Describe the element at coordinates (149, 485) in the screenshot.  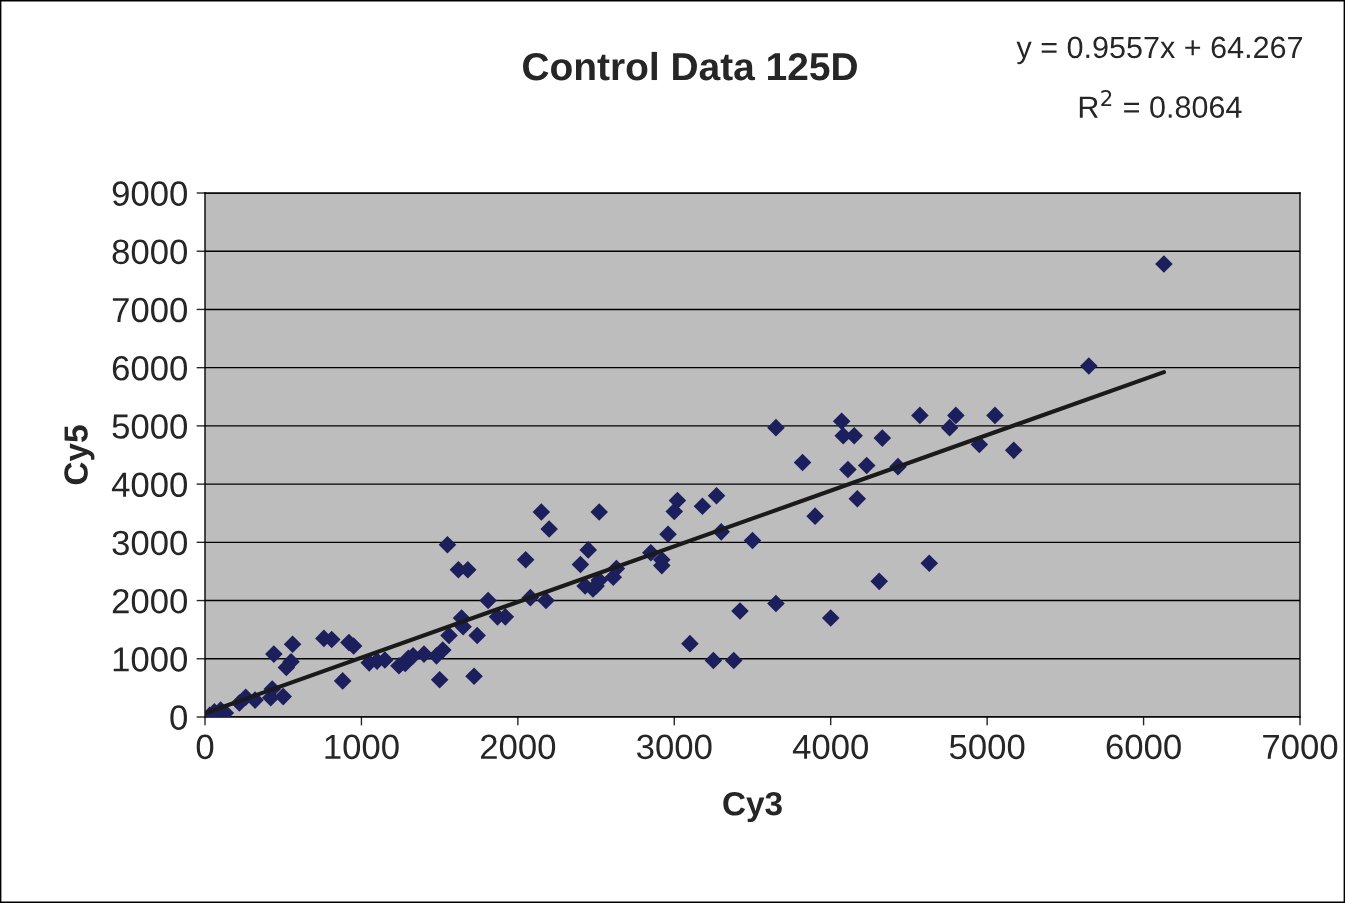
I see `y-tick-label: 4000` at that location.